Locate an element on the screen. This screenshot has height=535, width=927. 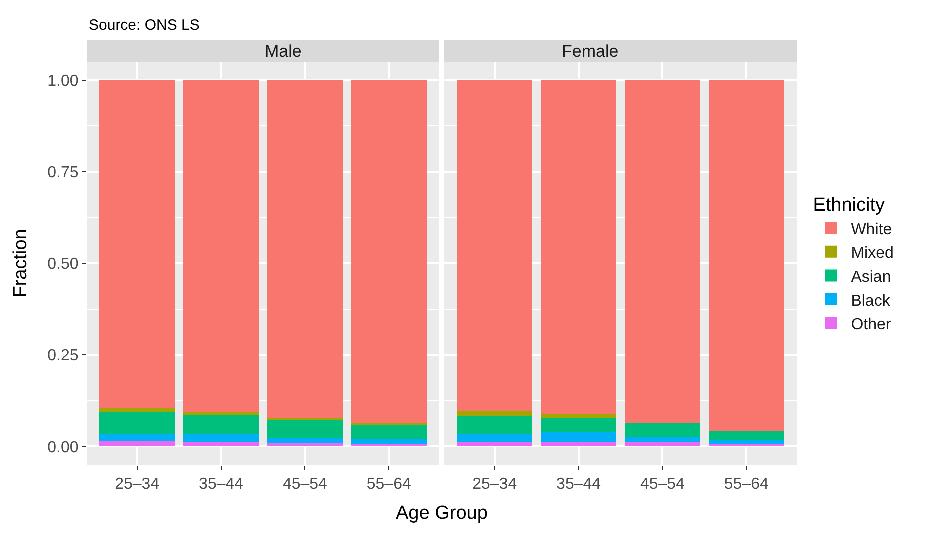
source-note: Source: ONS LS is located at coordinates (144, 25).